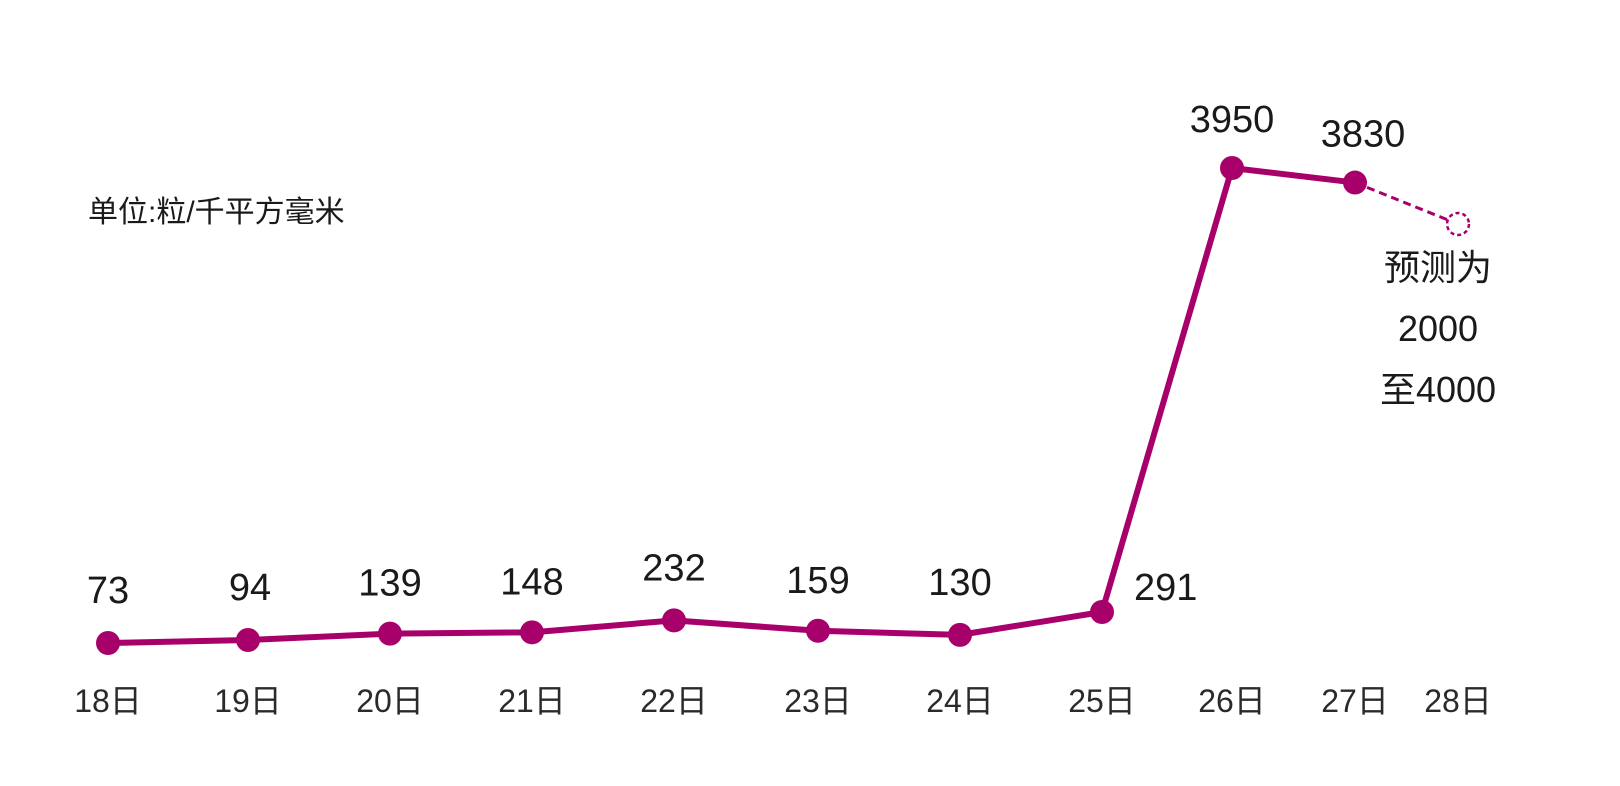  What do you see at coordinates (1232, 120) in the screenshot?
I see `data-label: 3950` at bounding box center [1232, 120].